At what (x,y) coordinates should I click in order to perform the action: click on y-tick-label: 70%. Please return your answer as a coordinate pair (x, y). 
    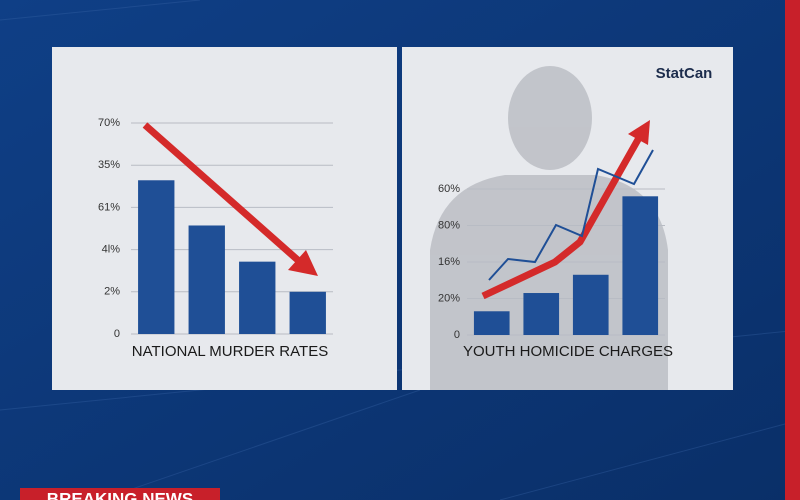
    Looking at the image, I should click on (109, 123).